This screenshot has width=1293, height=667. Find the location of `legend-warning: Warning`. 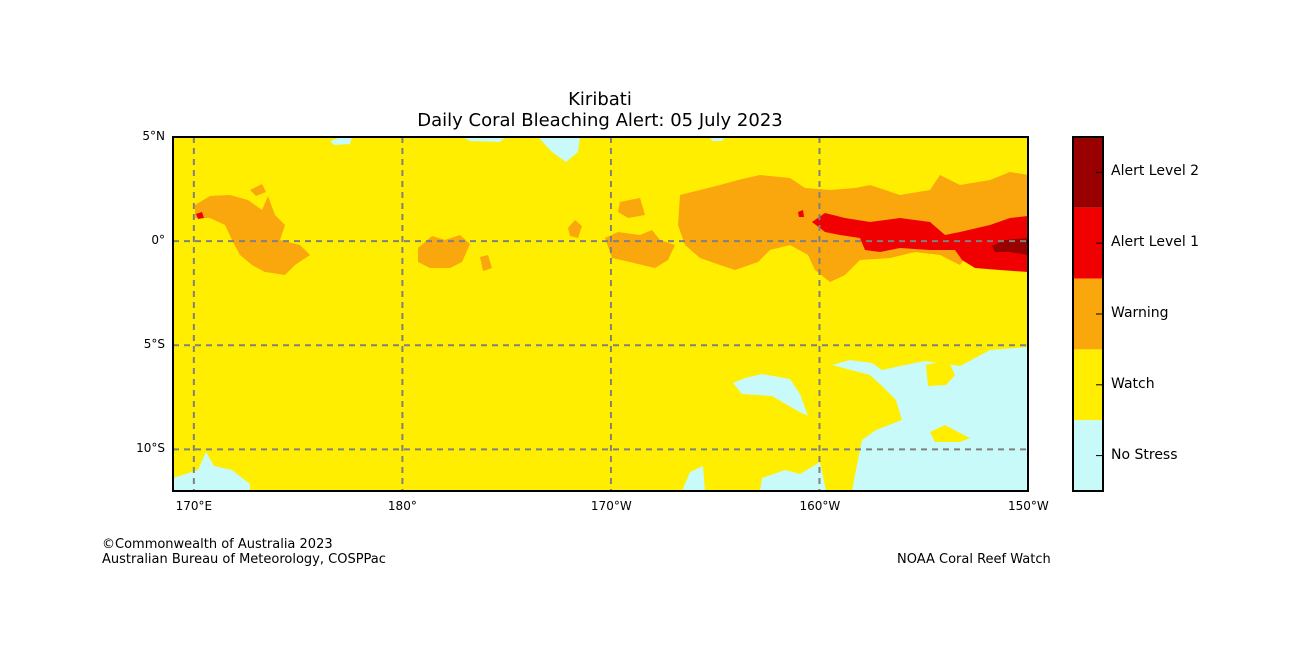

legend-warning: Warning is located at coordinates (1140, 313).